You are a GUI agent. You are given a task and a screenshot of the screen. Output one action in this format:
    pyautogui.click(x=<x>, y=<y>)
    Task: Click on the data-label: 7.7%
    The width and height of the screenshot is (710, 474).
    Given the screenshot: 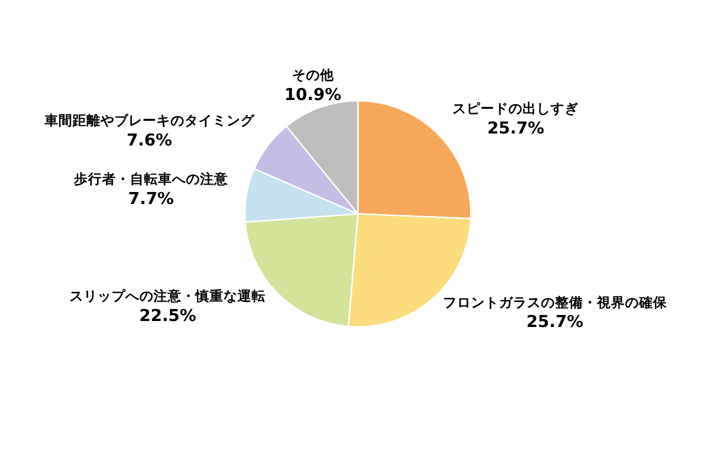 What is the action you would take?
    pyautogui.click(x=151, y=198)
    